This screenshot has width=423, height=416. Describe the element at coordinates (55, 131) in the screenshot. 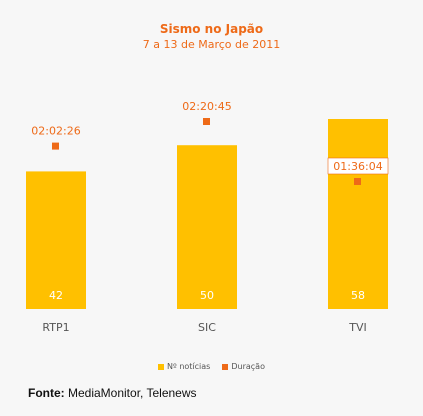

I see `duration-label: 02:02:26` at that location.